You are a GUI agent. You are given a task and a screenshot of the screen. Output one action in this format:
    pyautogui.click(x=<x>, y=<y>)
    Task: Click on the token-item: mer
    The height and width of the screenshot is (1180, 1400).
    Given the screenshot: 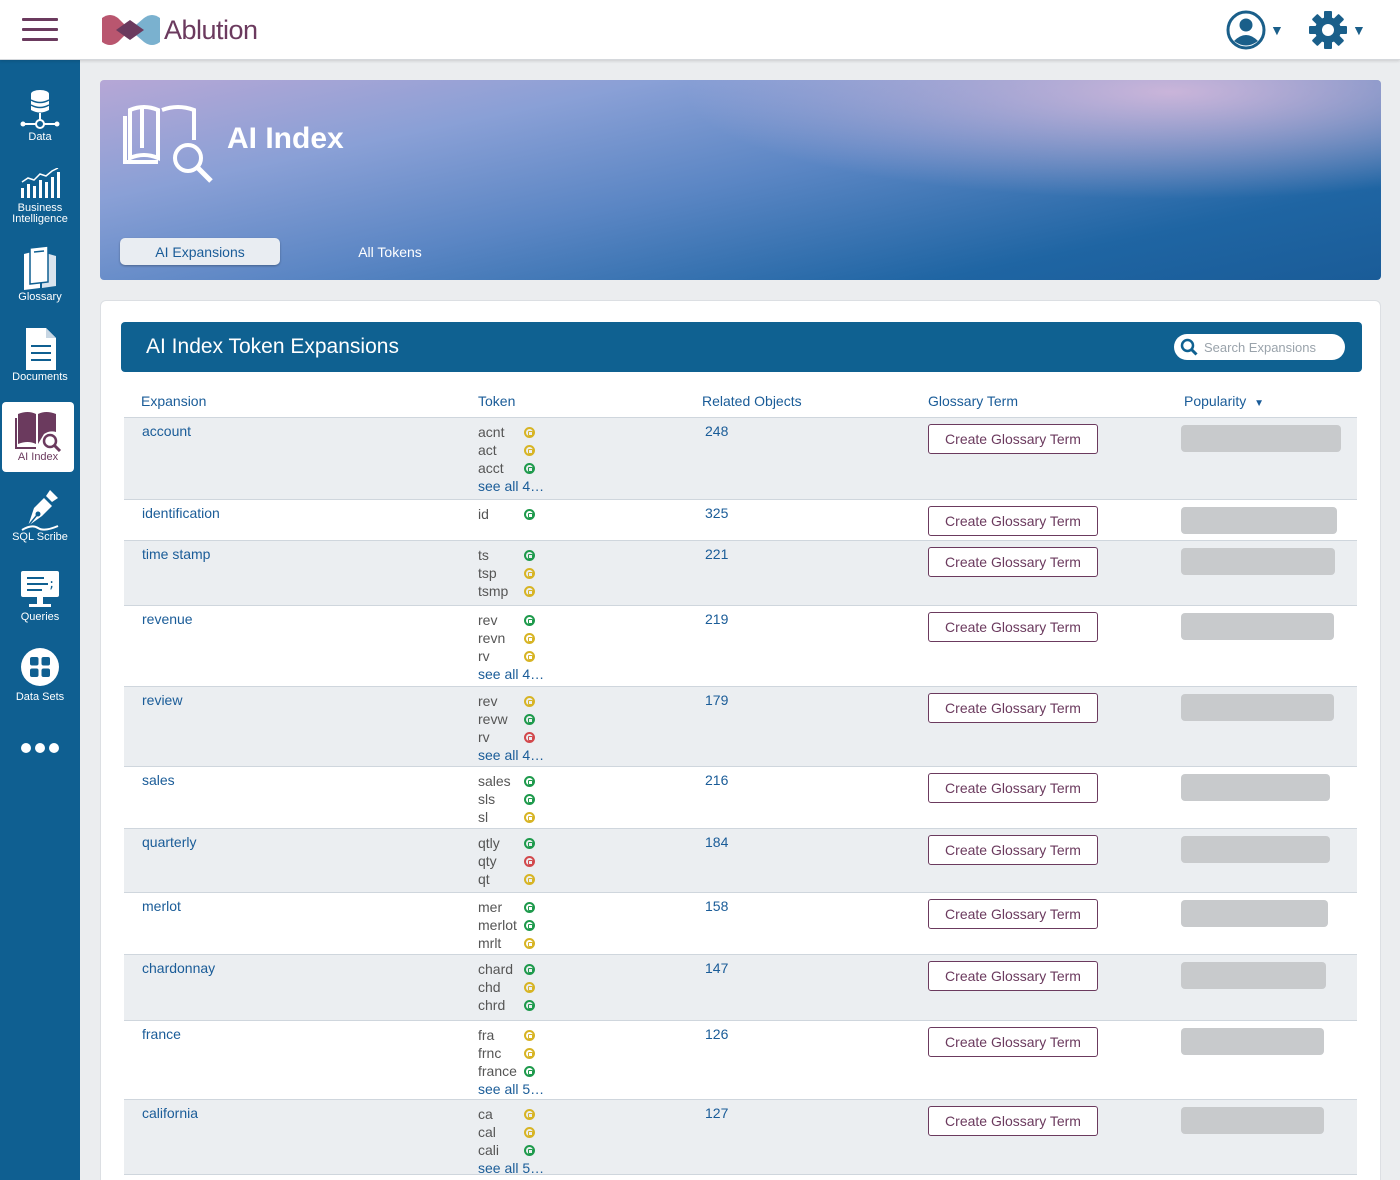 What is the action you would take?
    pyautogui.click(x=506, y=907)
    